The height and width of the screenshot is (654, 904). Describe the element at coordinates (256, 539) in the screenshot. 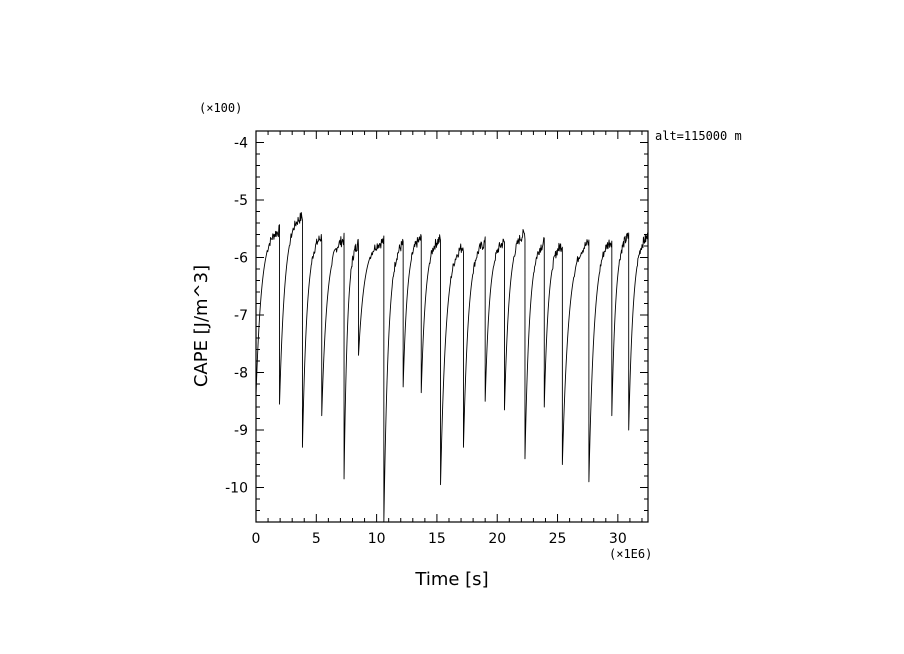

I see `x-tick-label: 0` at that location.